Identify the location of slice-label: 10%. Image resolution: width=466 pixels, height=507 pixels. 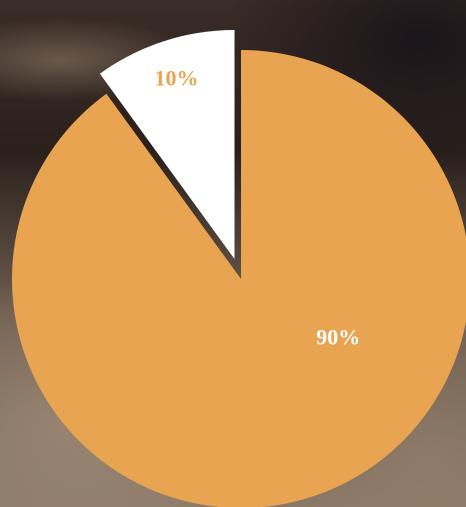
(176, 77).